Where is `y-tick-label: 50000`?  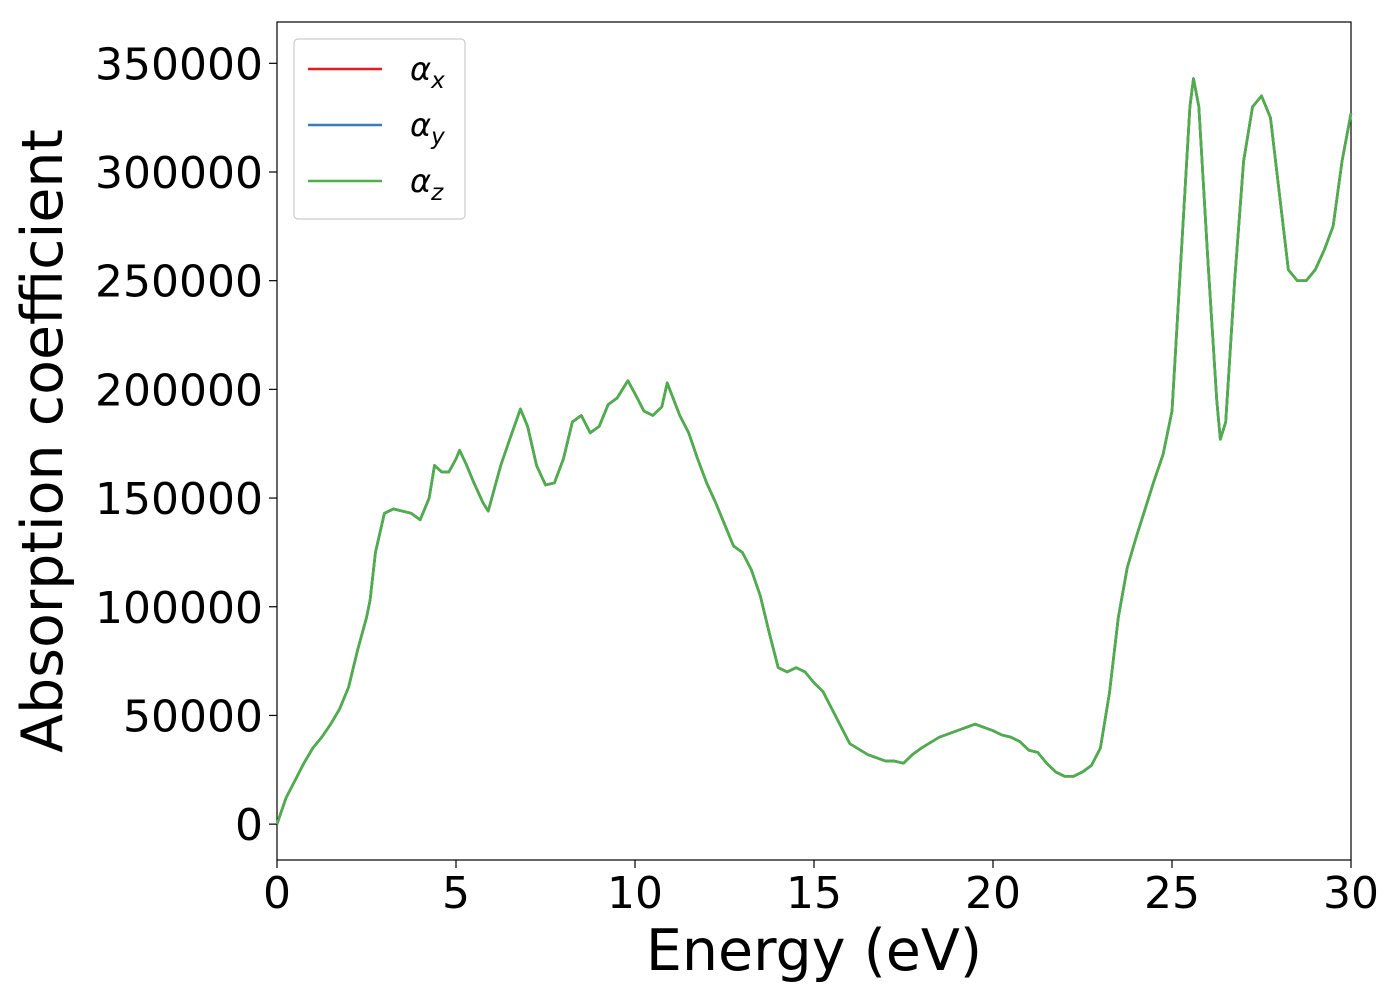 y-tick-label: 50000 is located at coordinates (193, 716).